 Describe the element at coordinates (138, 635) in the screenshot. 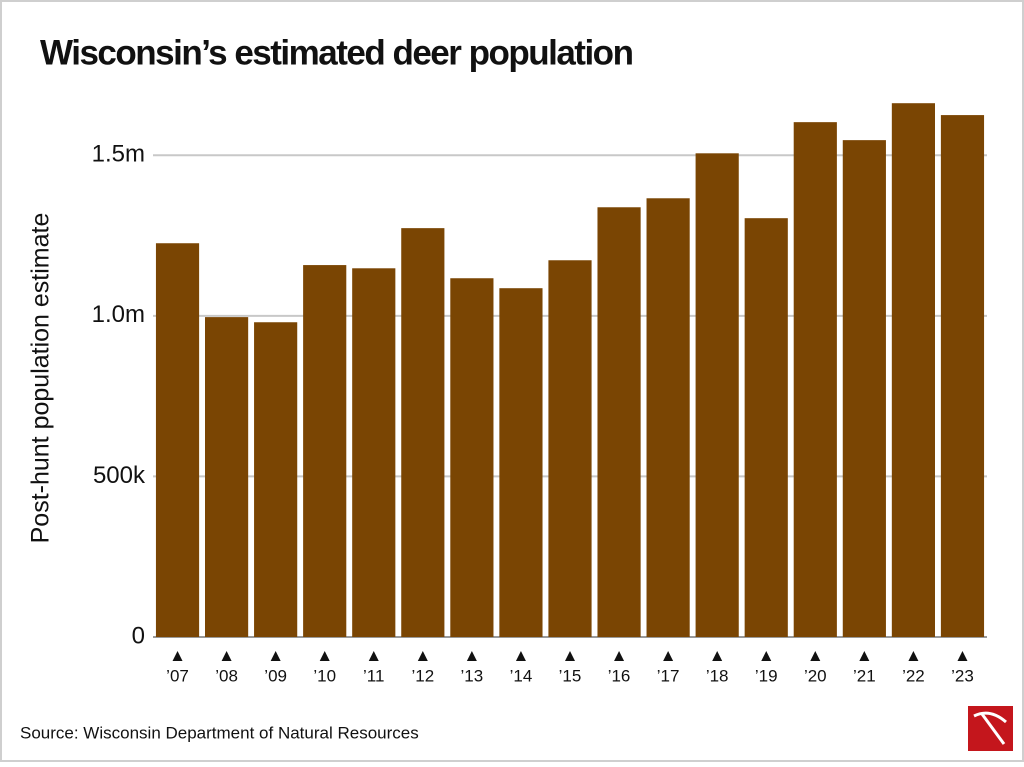

I see `y-tick-label: 0` at that location.